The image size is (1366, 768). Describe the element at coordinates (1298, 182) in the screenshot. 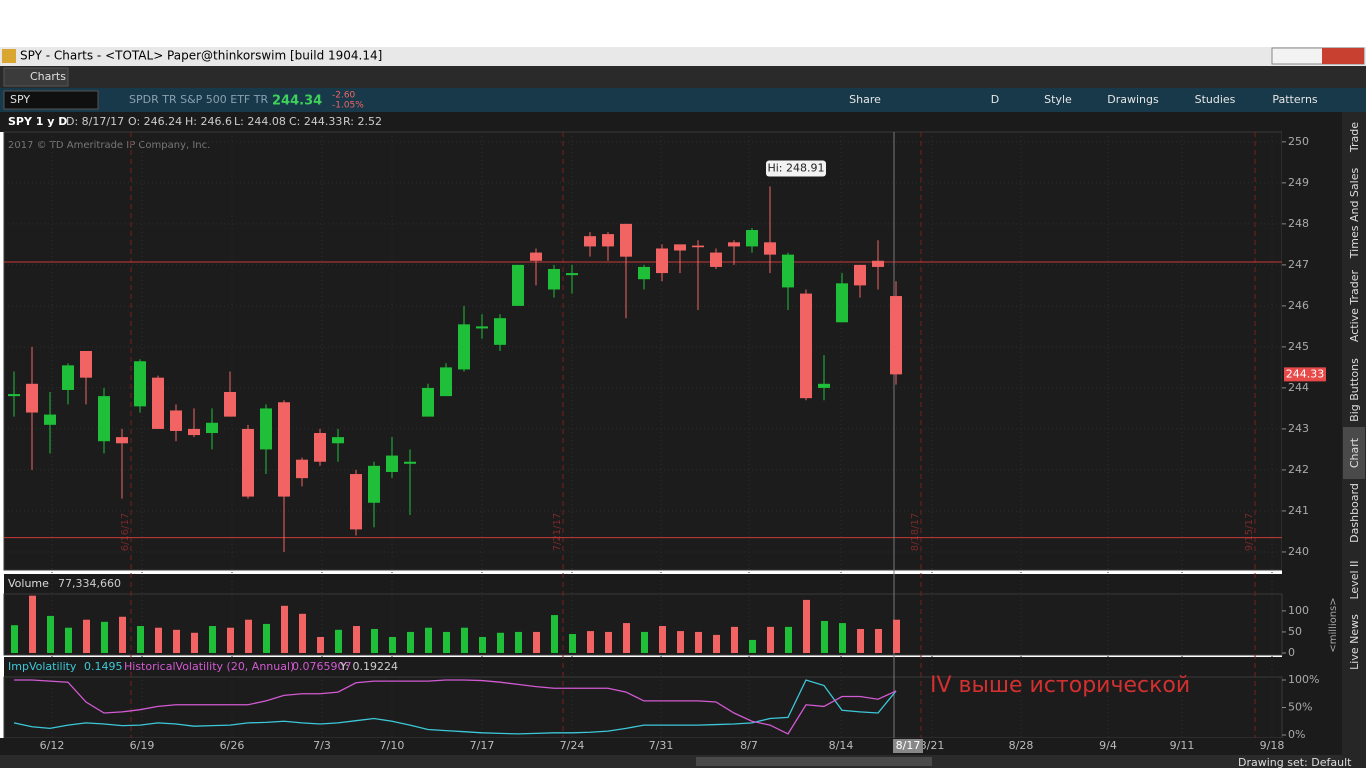

I see `y-tick-label: 249` at that location.